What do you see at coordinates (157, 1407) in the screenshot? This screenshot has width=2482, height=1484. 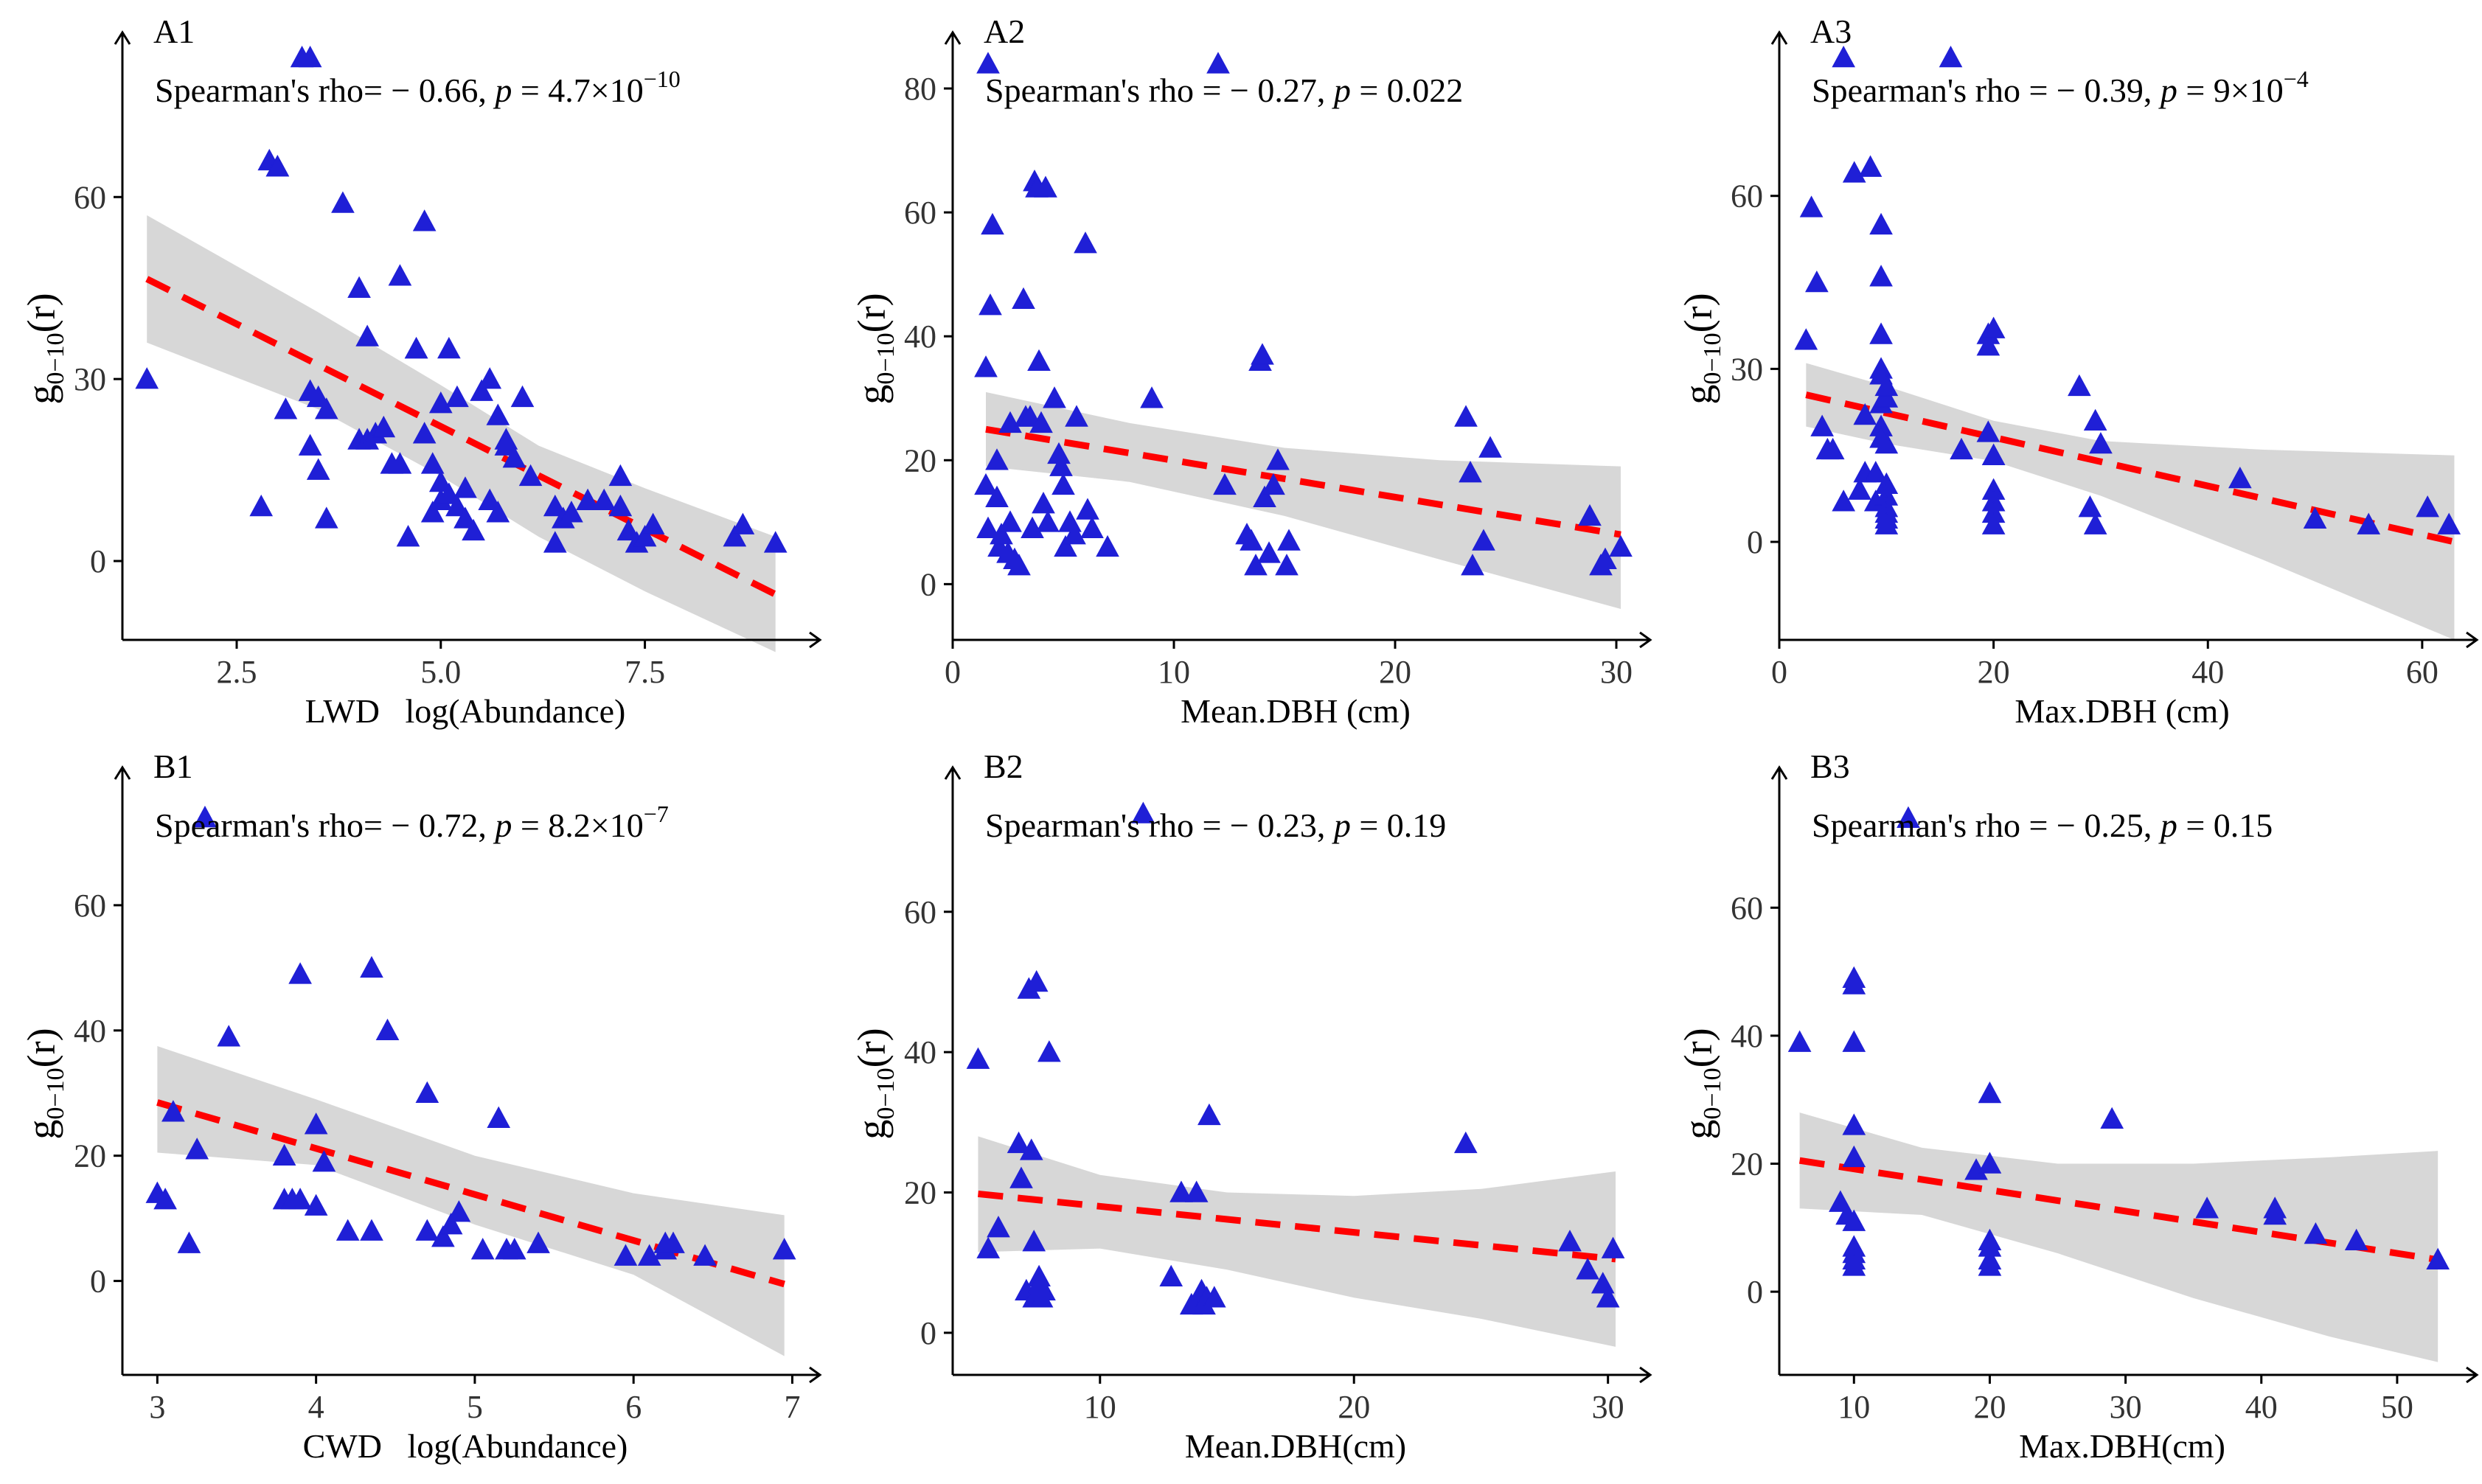 I see `x-tick-label: 3` at bounding box center [157, 1407].